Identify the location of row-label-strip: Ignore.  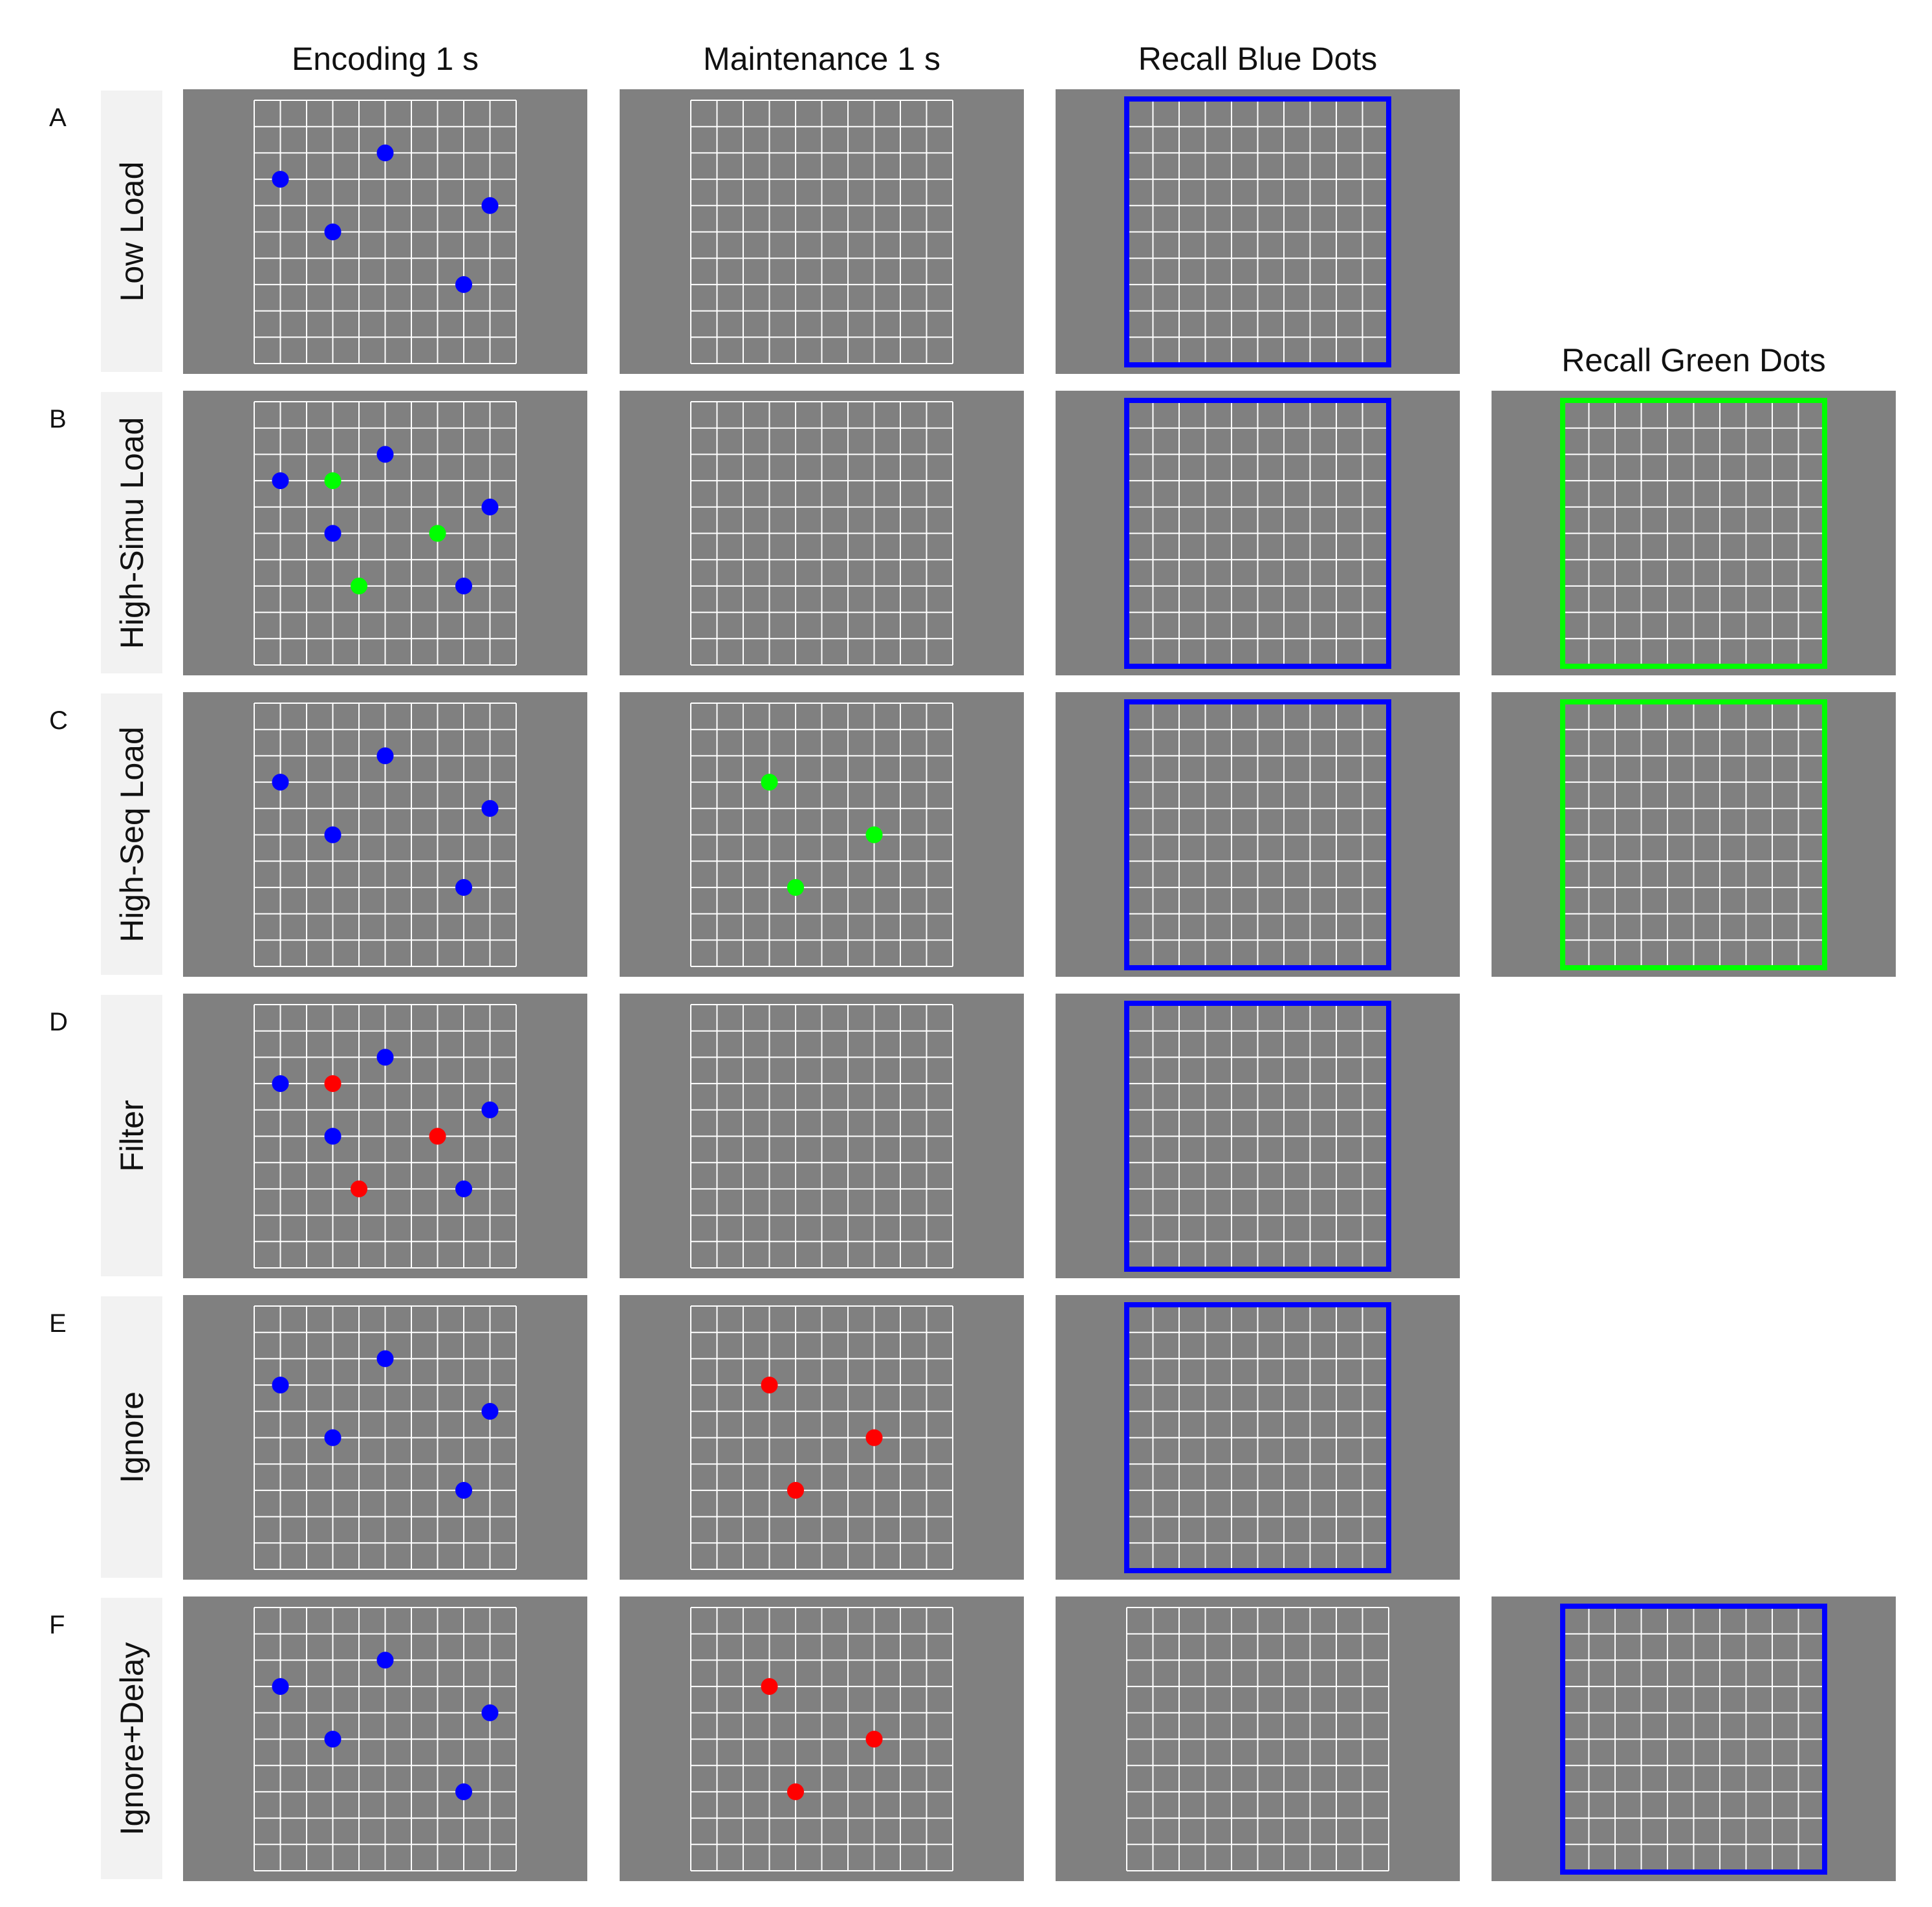
(131, 1437).